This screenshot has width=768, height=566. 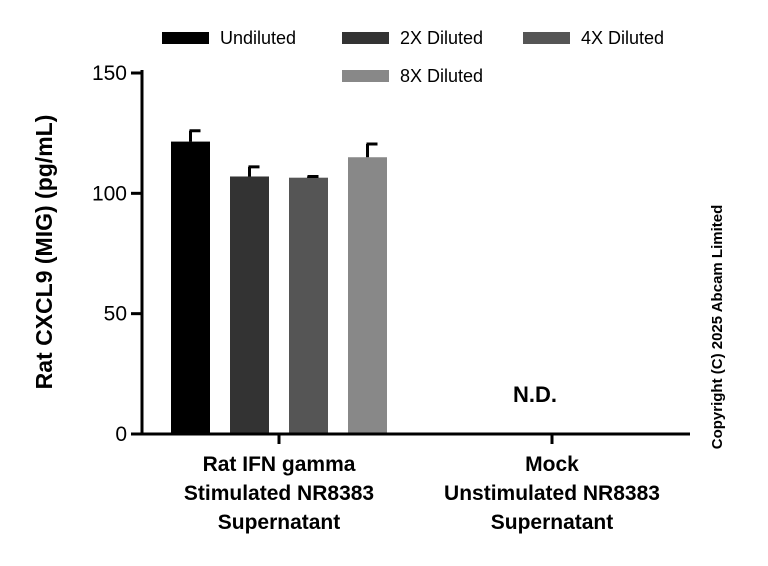 I want to click on annotations: N.D., so click(x=535, y=394).